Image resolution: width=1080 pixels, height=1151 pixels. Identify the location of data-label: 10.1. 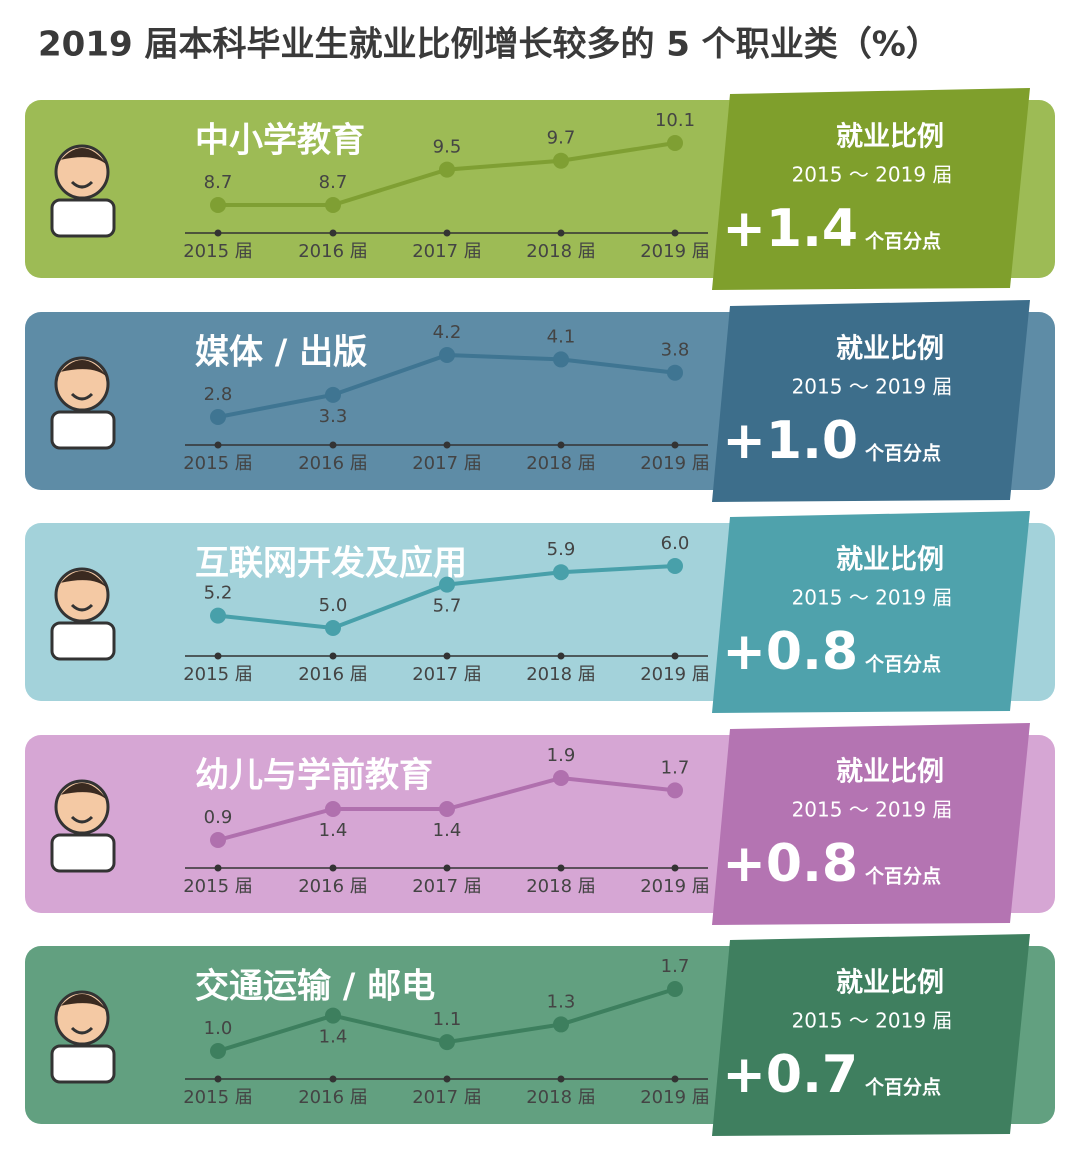
(675, 120).